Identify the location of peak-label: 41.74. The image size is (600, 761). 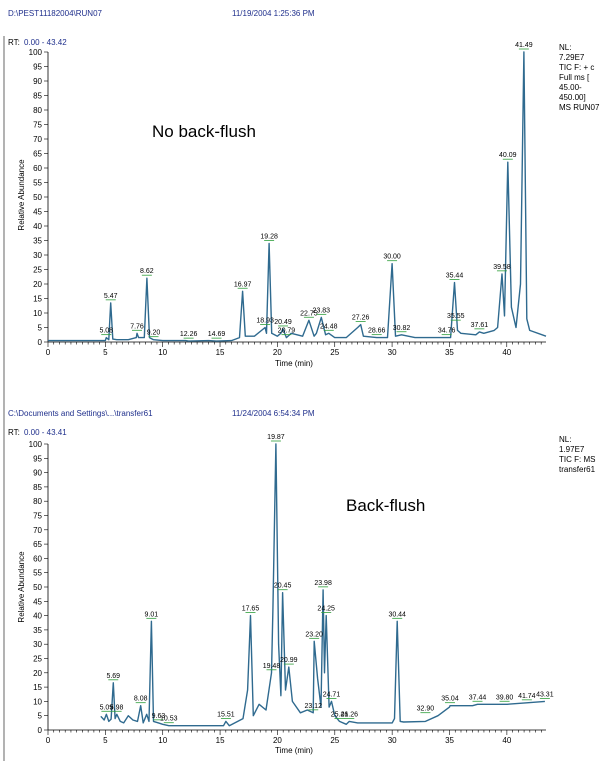
(527, 696).